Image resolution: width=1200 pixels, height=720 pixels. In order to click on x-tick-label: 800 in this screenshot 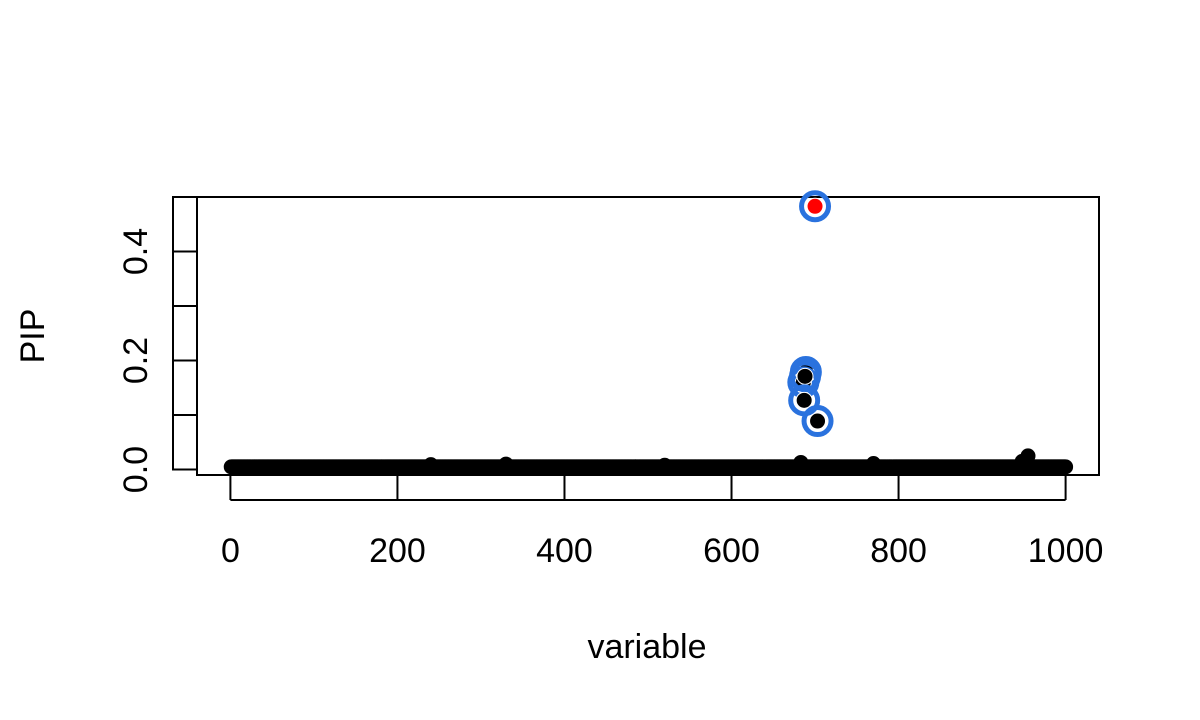, I will do `click(898, 551)`.